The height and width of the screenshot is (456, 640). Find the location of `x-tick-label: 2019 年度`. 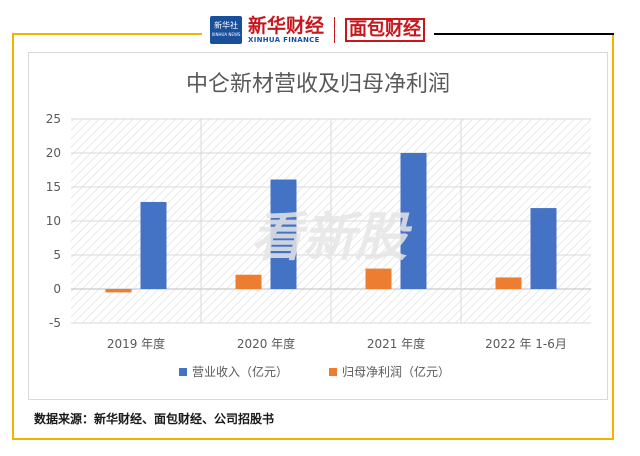

x-tick-label: 2019 年度 is located at coordinates (136, 343).